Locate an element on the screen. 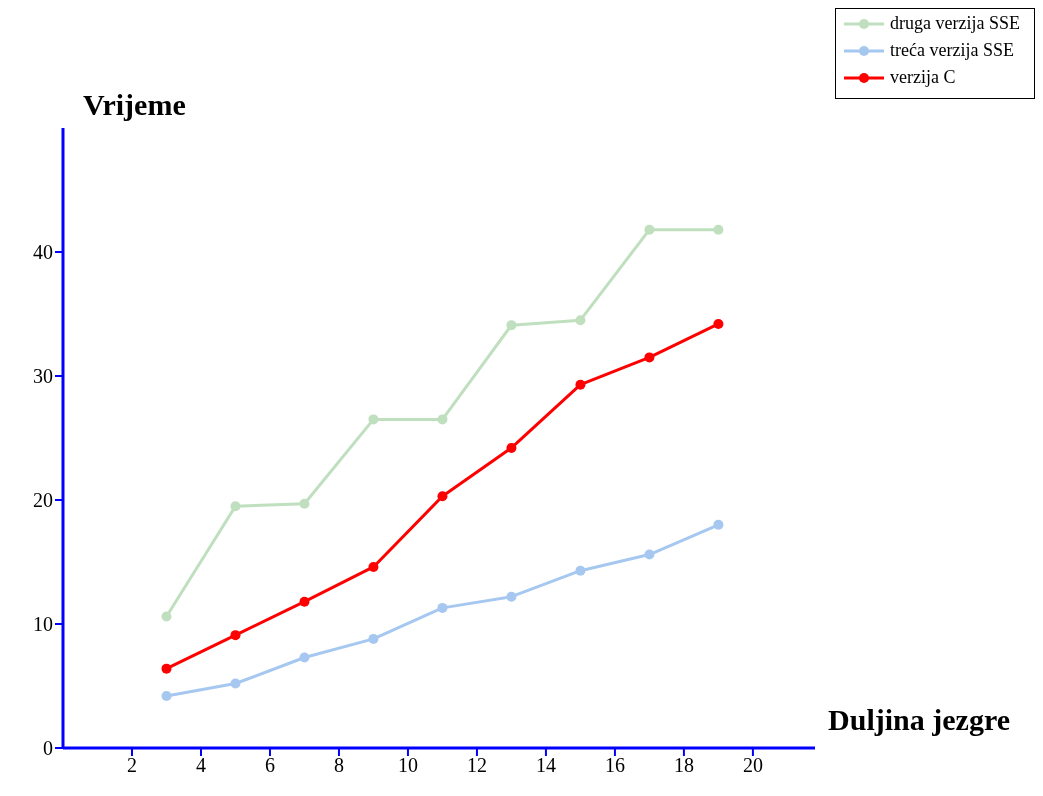 The height and width of the screenshot is (796, 1043). x-axis-title: Duljina jezgre is located at coordinates (919, 720).